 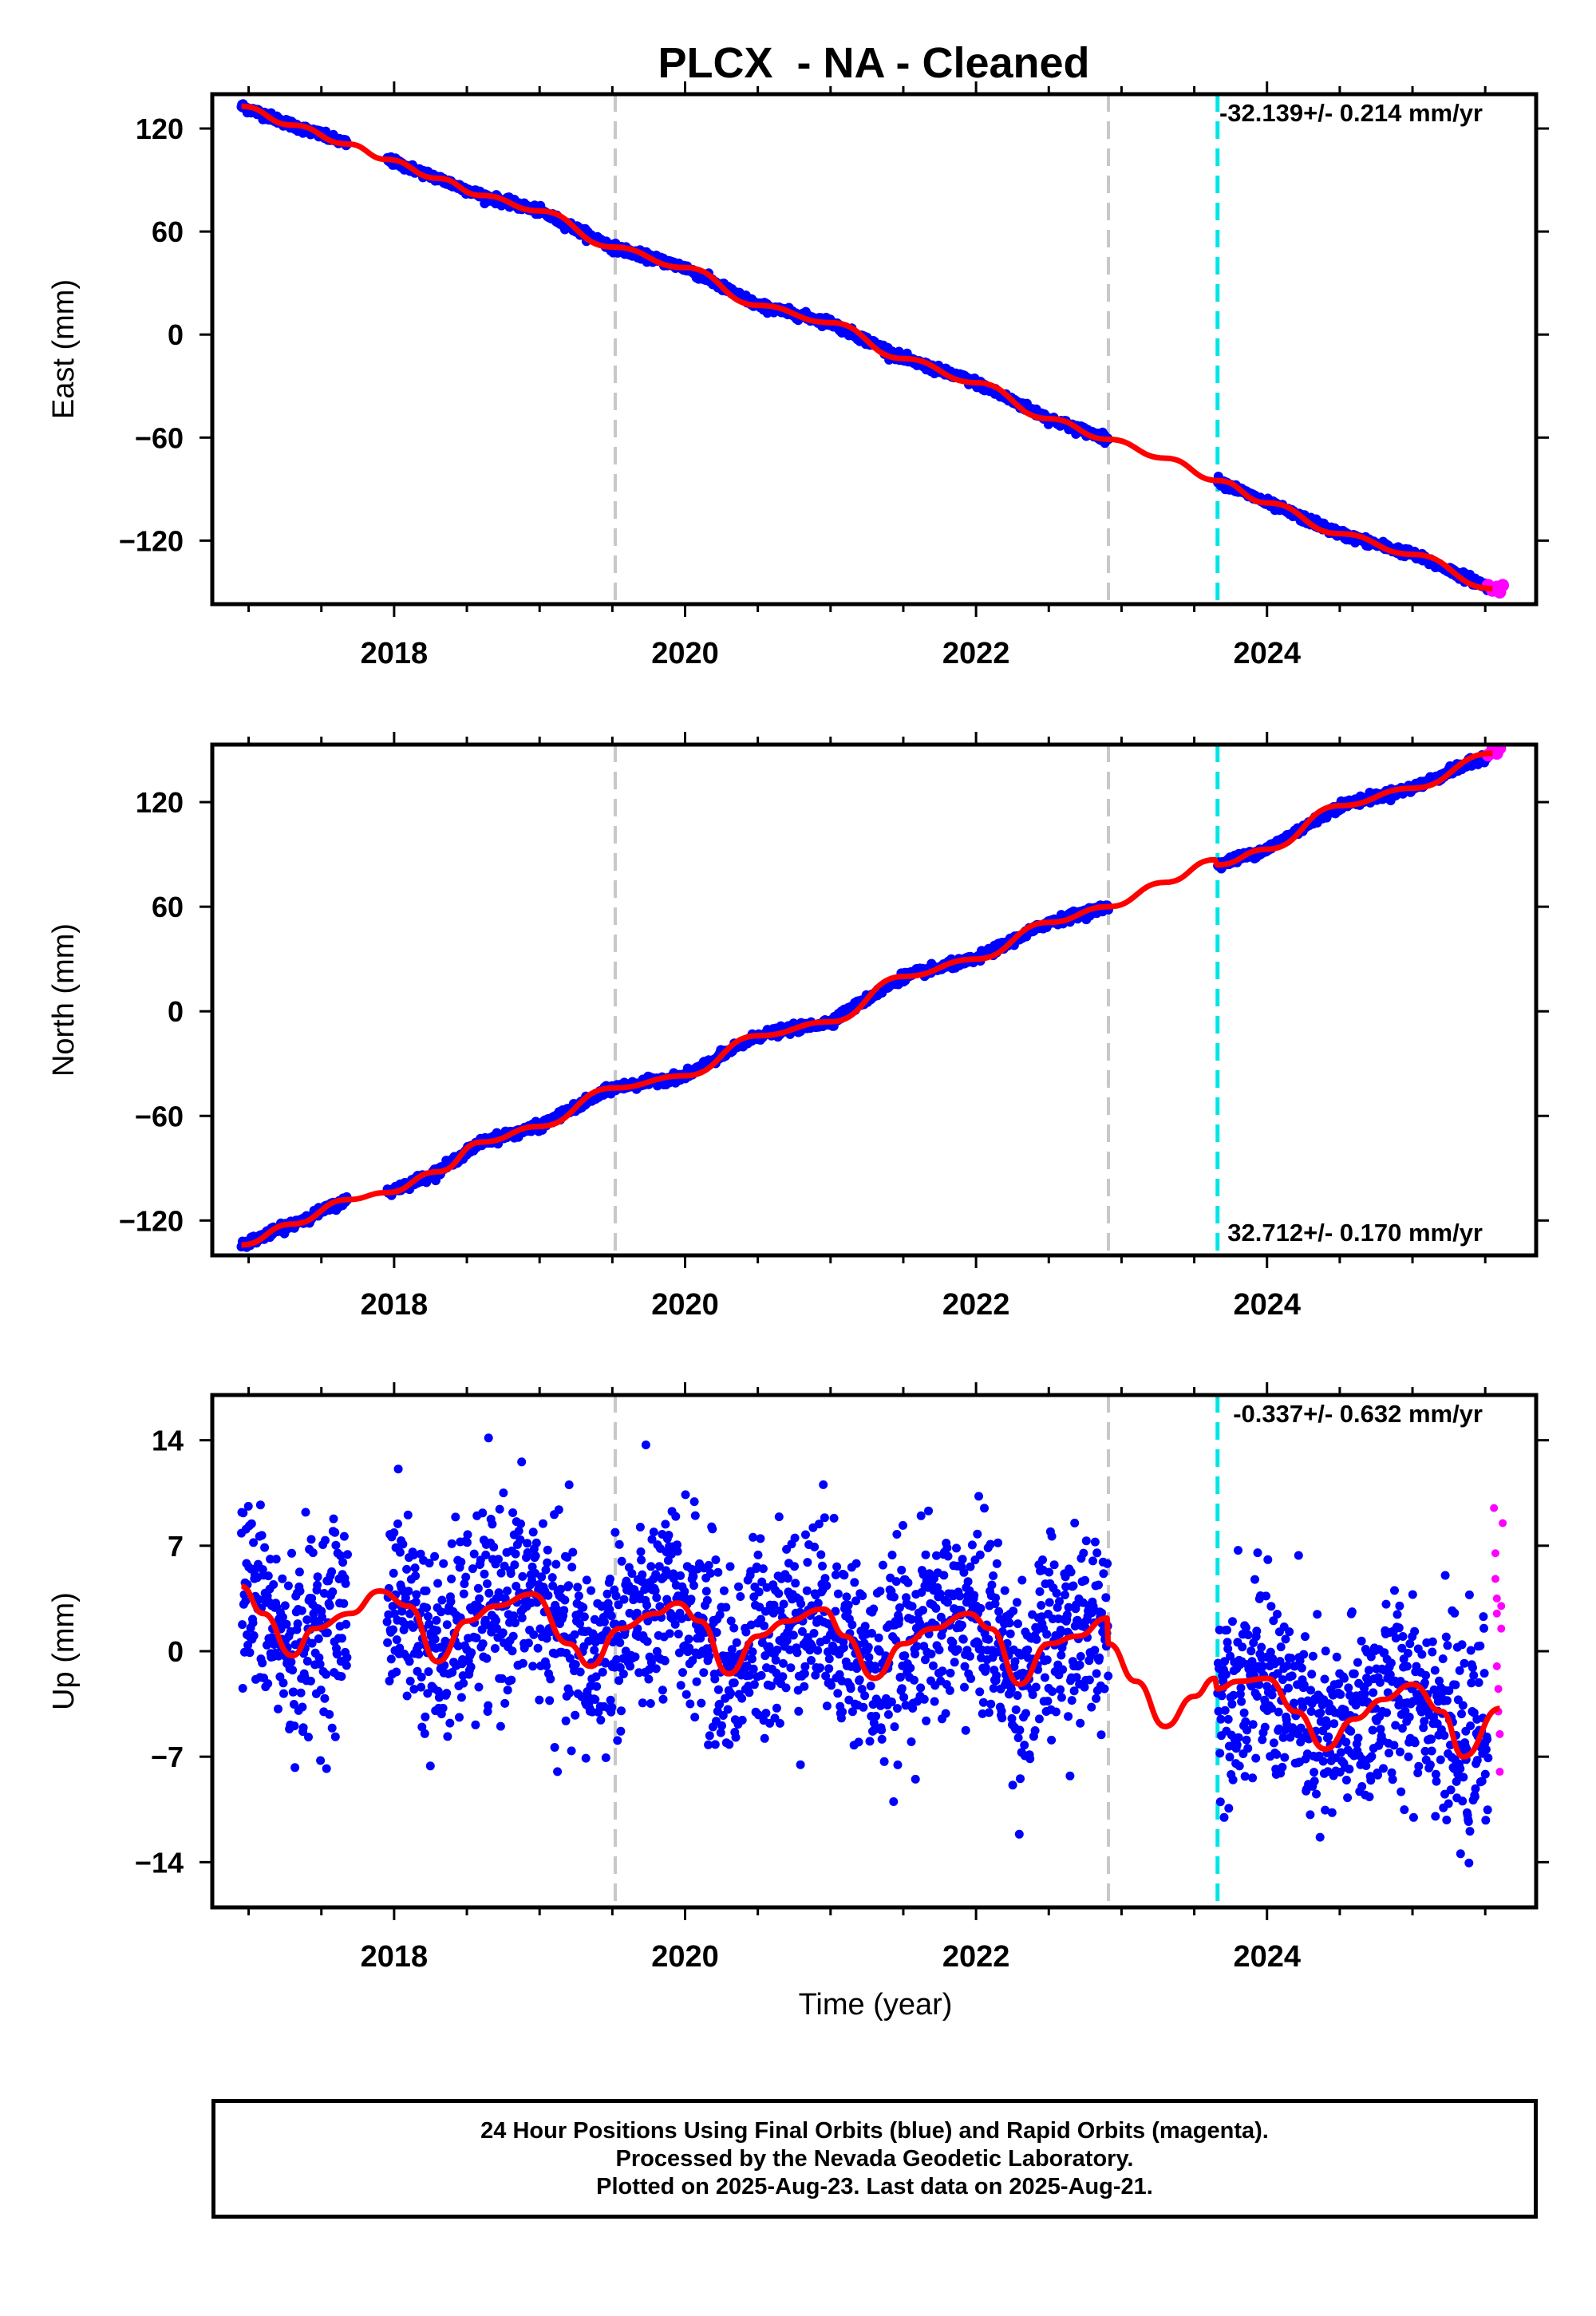 I want to click on y-tick-label: 60, so click(x=168, y=907).